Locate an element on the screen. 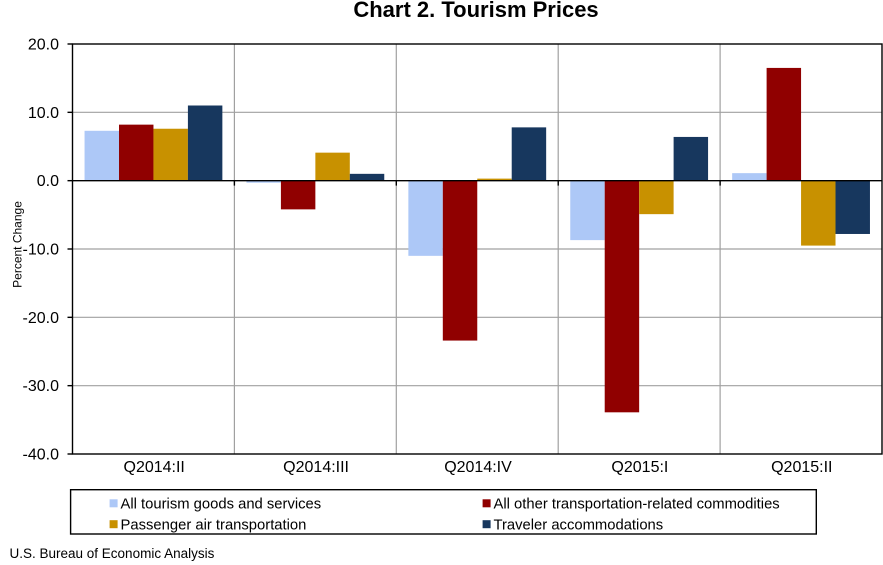  svg-text: Q2014:III is located at coordinates (316, 467).